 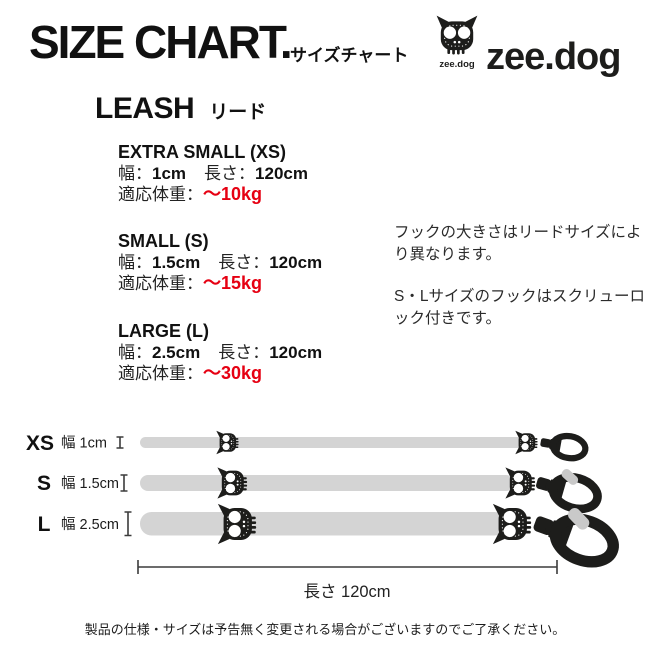 What do you see at coordinates (518, 243) in the screenshot?
I see `hook-note-line1: フックの大きさはリードサイズにより異なります。` at bounding box center [518, 243].